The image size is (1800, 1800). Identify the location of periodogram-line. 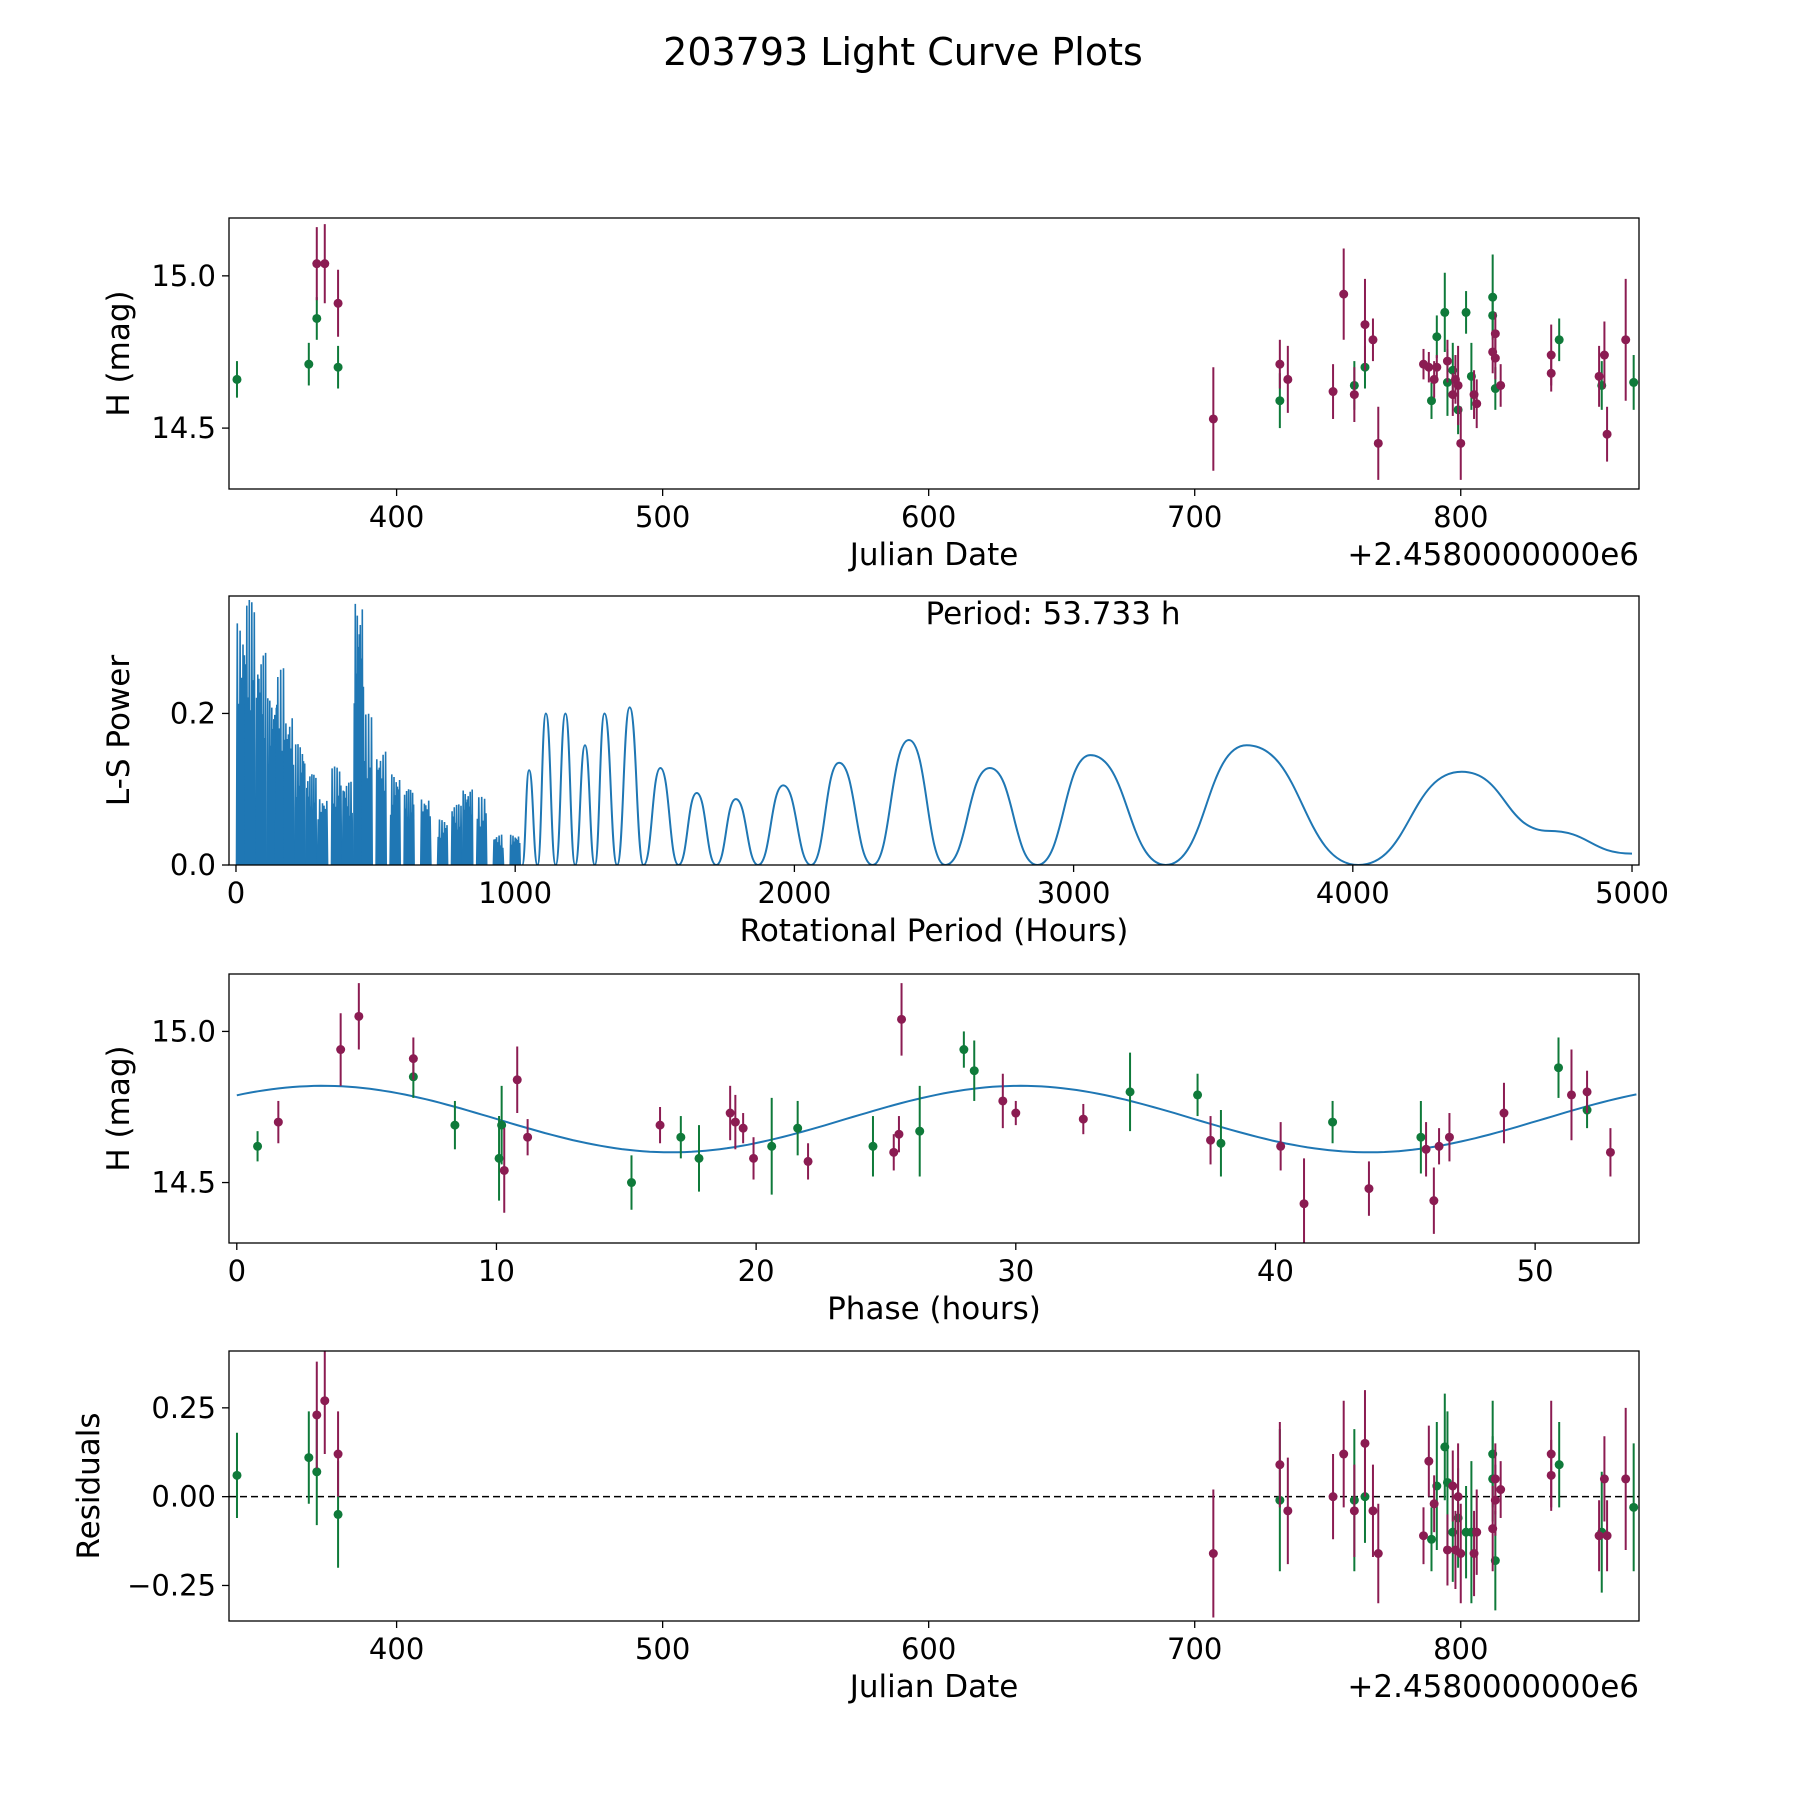
(1077, 785).